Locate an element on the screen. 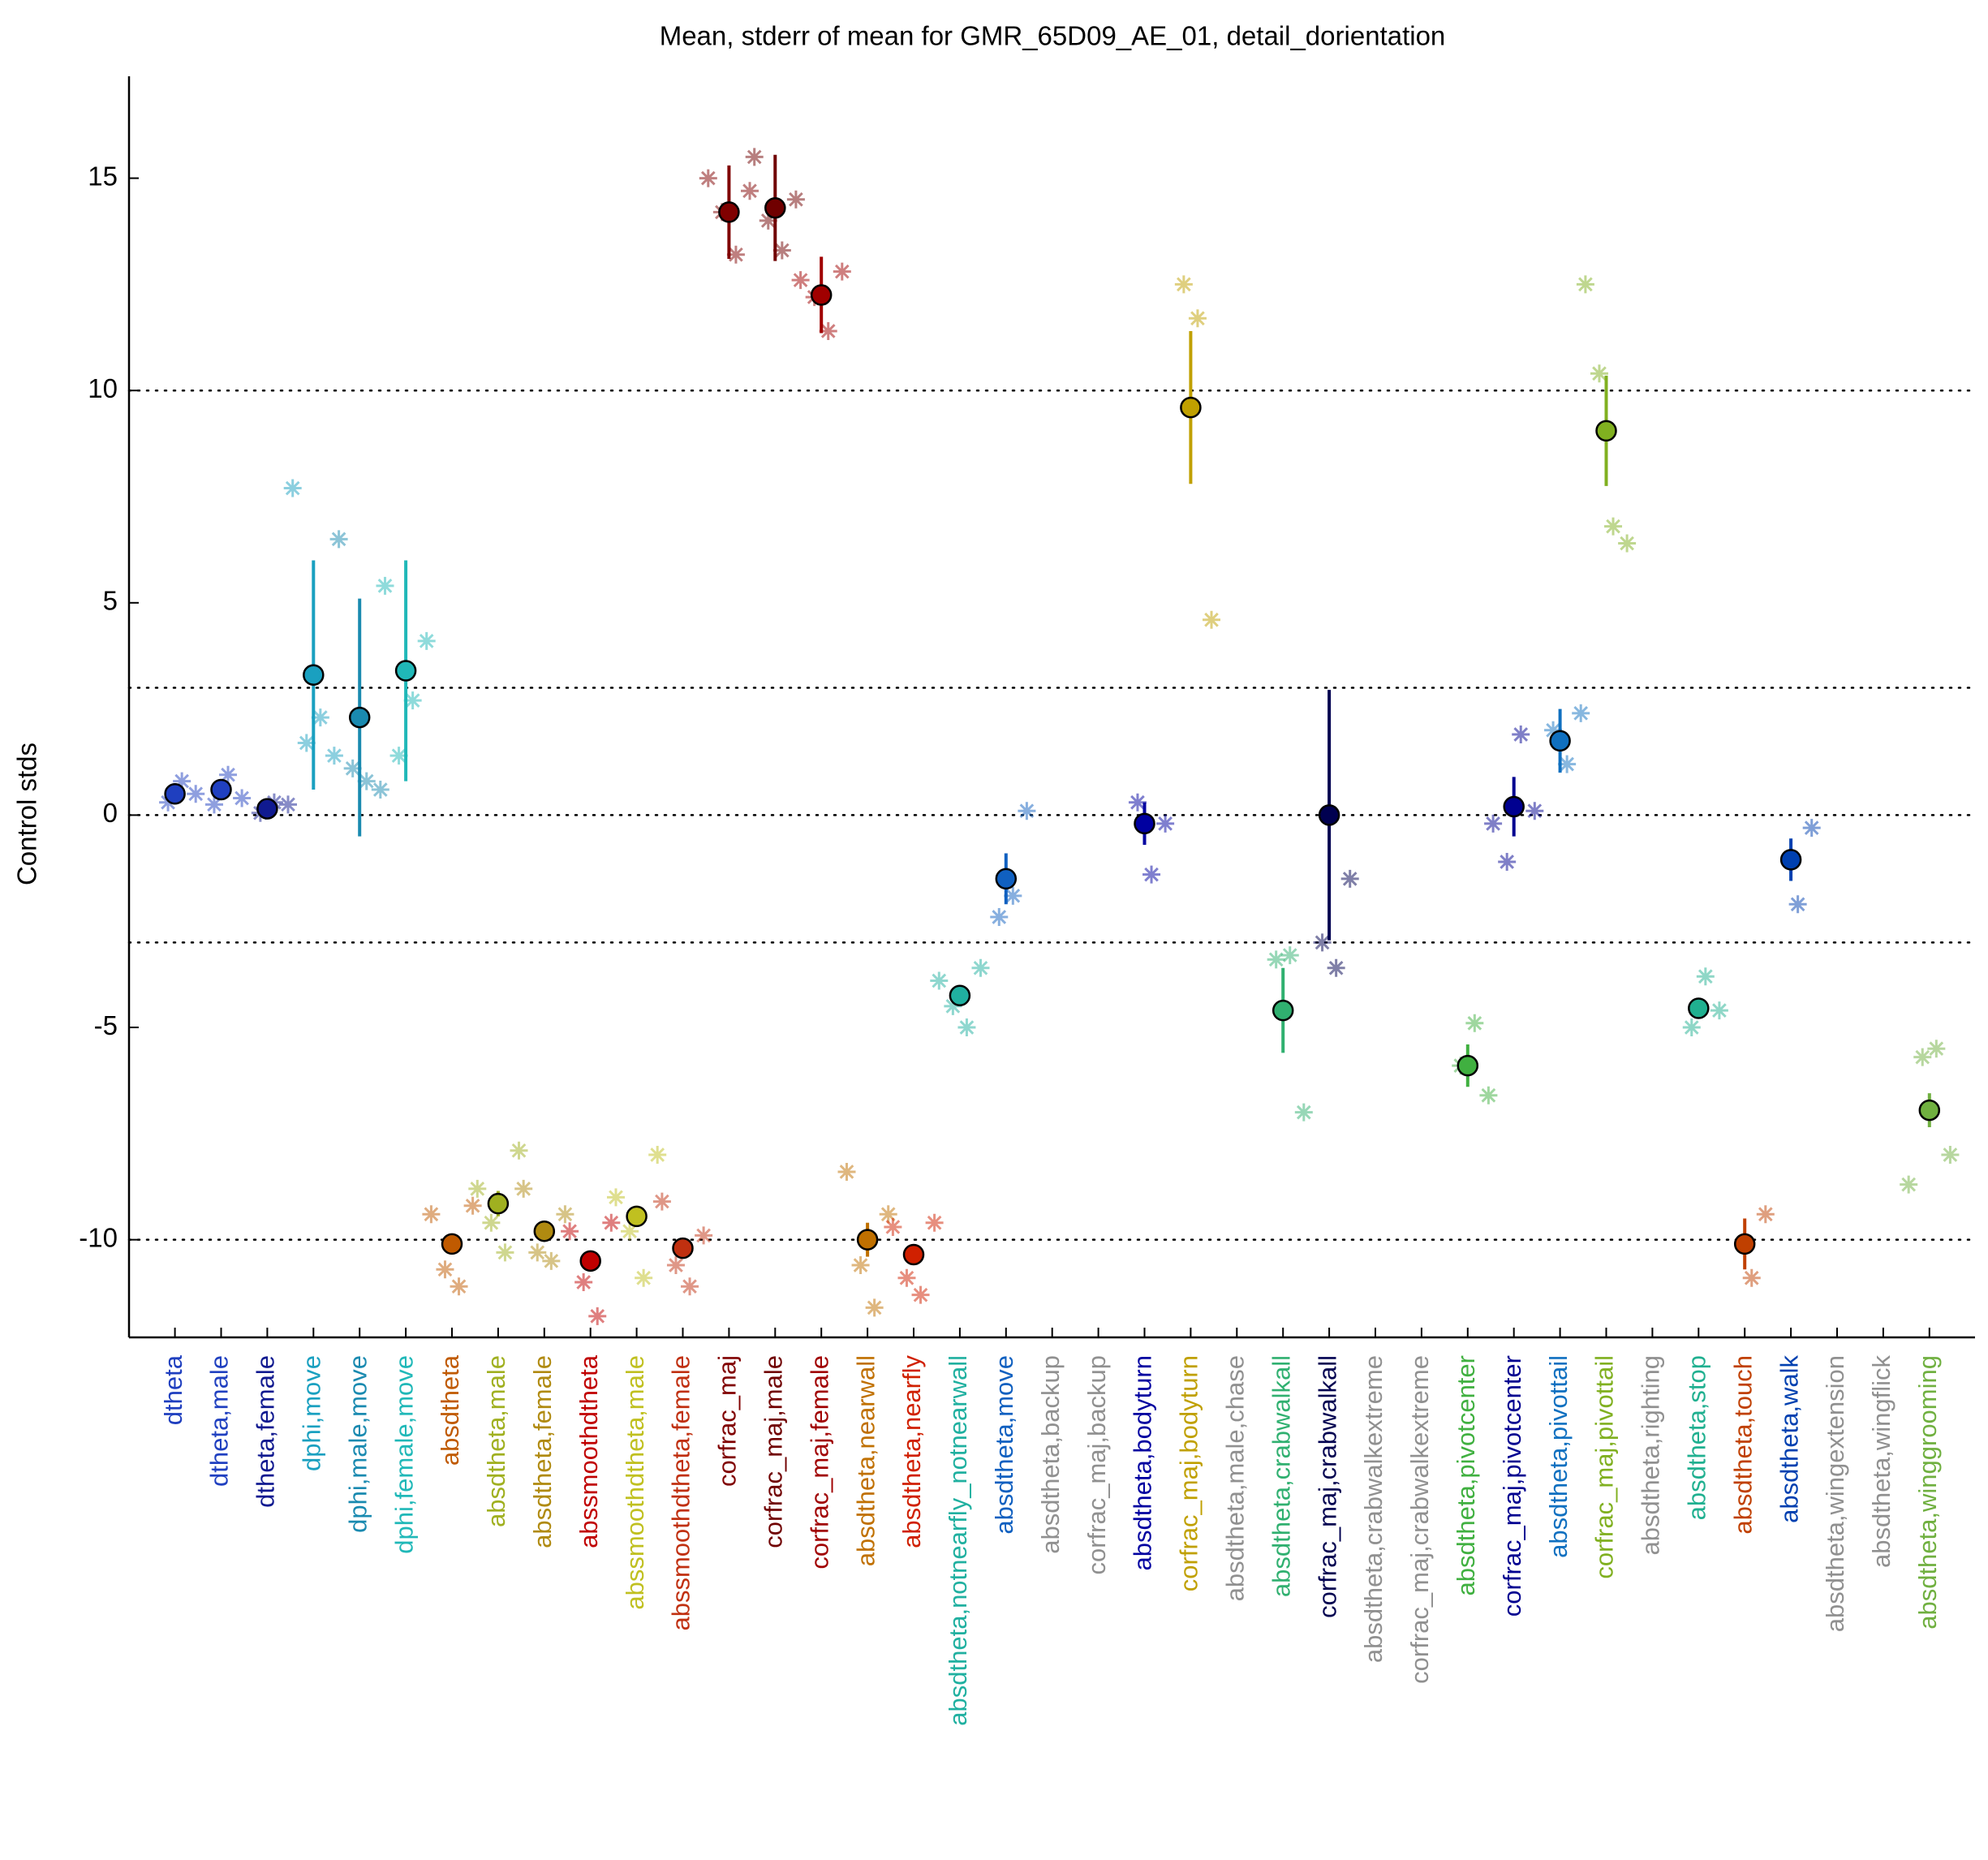 The height and width of the screenshot is (1860, 1988). x-tick-label: absdtheta,nearfly is located at coordinates (911, 1451).